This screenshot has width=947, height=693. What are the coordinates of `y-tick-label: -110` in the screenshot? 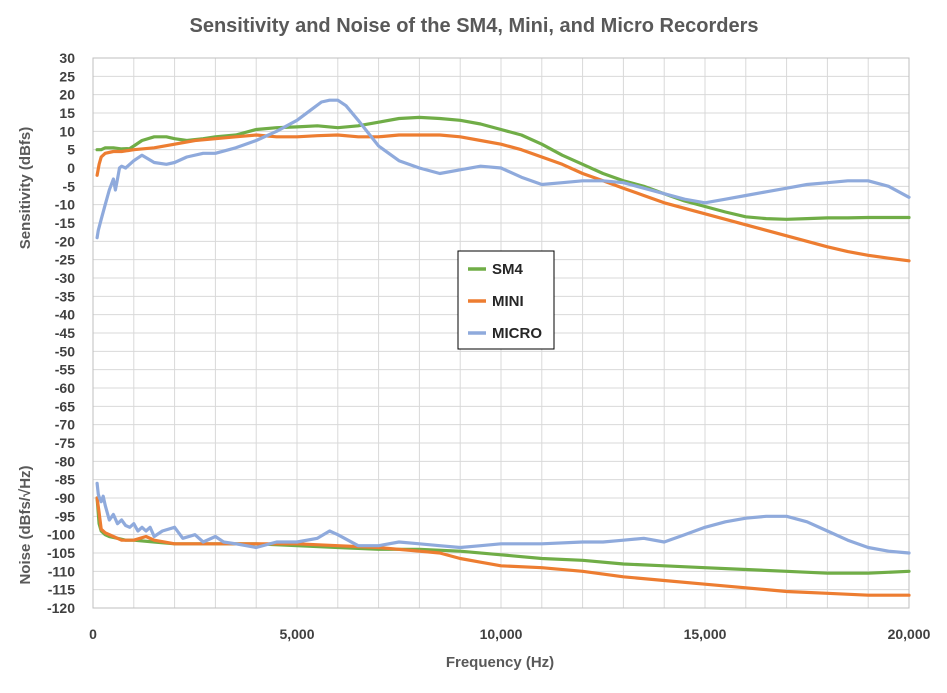 It's located at (61, 571).